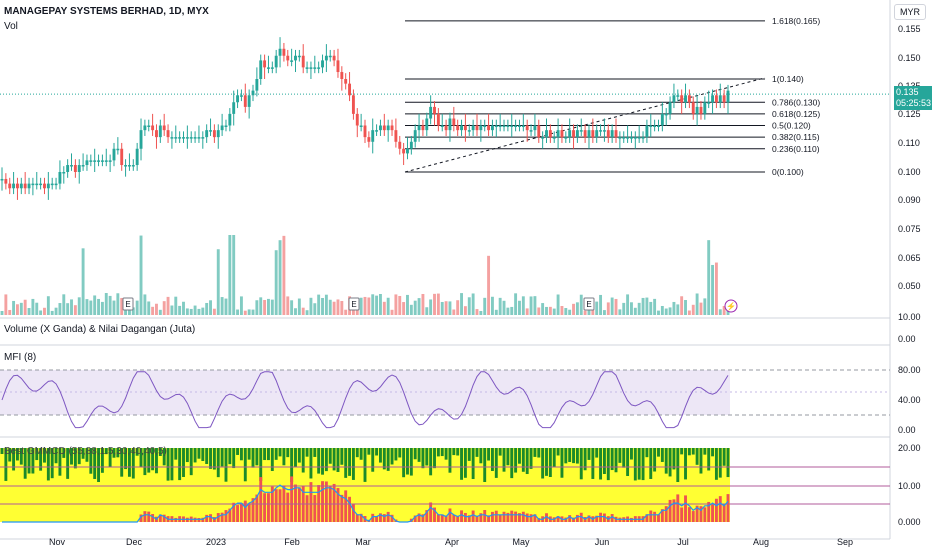  I want to click on earnings-marker-label: E, so click(127, 304).